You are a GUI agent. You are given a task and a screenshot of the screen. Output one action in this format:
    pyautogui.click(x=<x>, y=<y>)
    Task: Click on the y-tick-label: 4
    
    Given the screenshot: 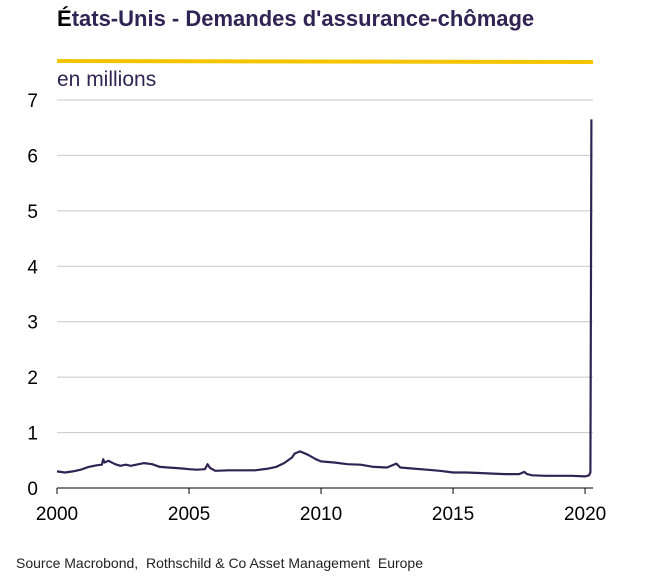 What is the action you would take?
    pyautogui.click(x=32, y=267)
    